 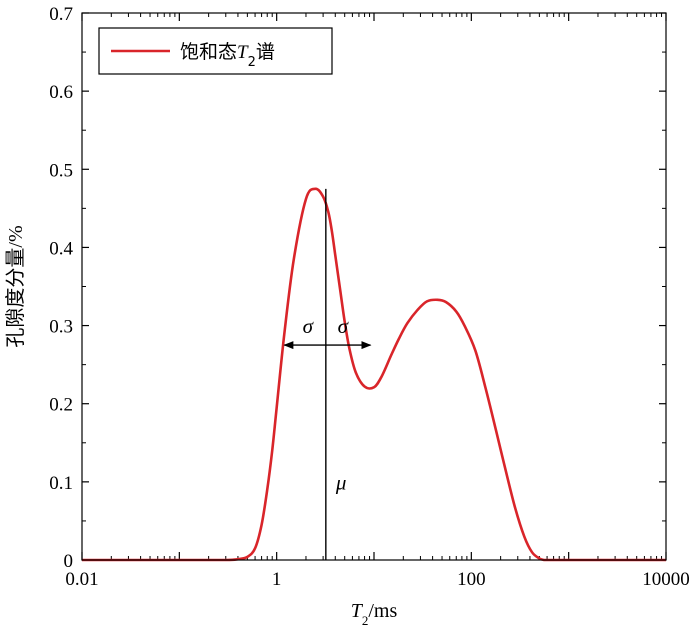 I want to click on mu-label: μ, so click(x=341, y=483).